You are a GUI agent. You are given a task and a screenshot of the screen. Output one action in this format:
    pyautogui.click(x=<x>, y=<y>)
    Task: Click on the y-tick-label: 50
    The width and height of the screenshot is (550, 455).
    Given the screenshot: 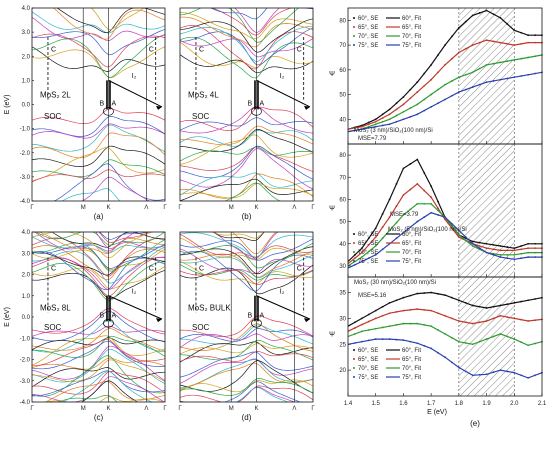 What is the action you would take?
    pyautogui.click(x=342, y=96)
    